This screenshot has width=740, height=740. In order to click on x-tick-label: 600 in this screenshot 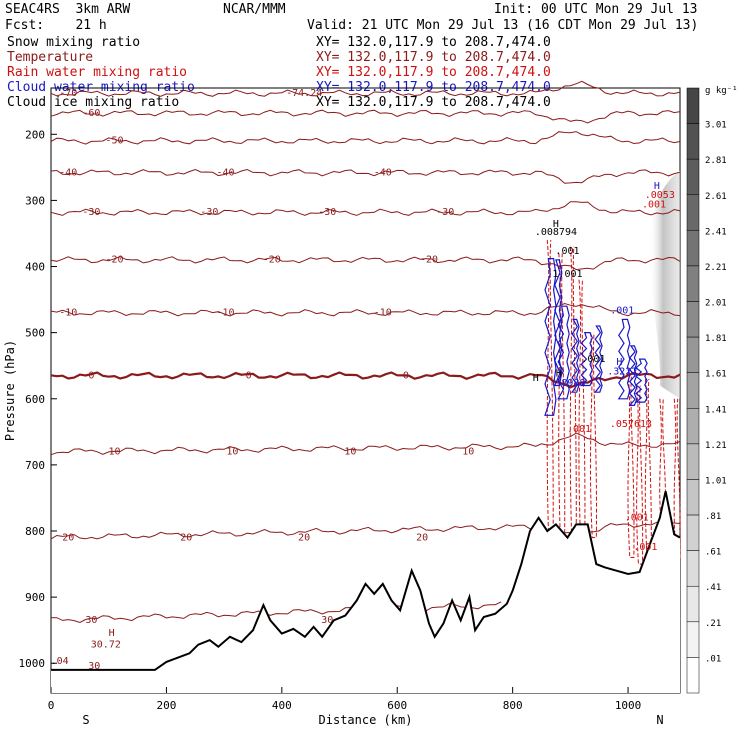, I will do `click(397, 705)`.